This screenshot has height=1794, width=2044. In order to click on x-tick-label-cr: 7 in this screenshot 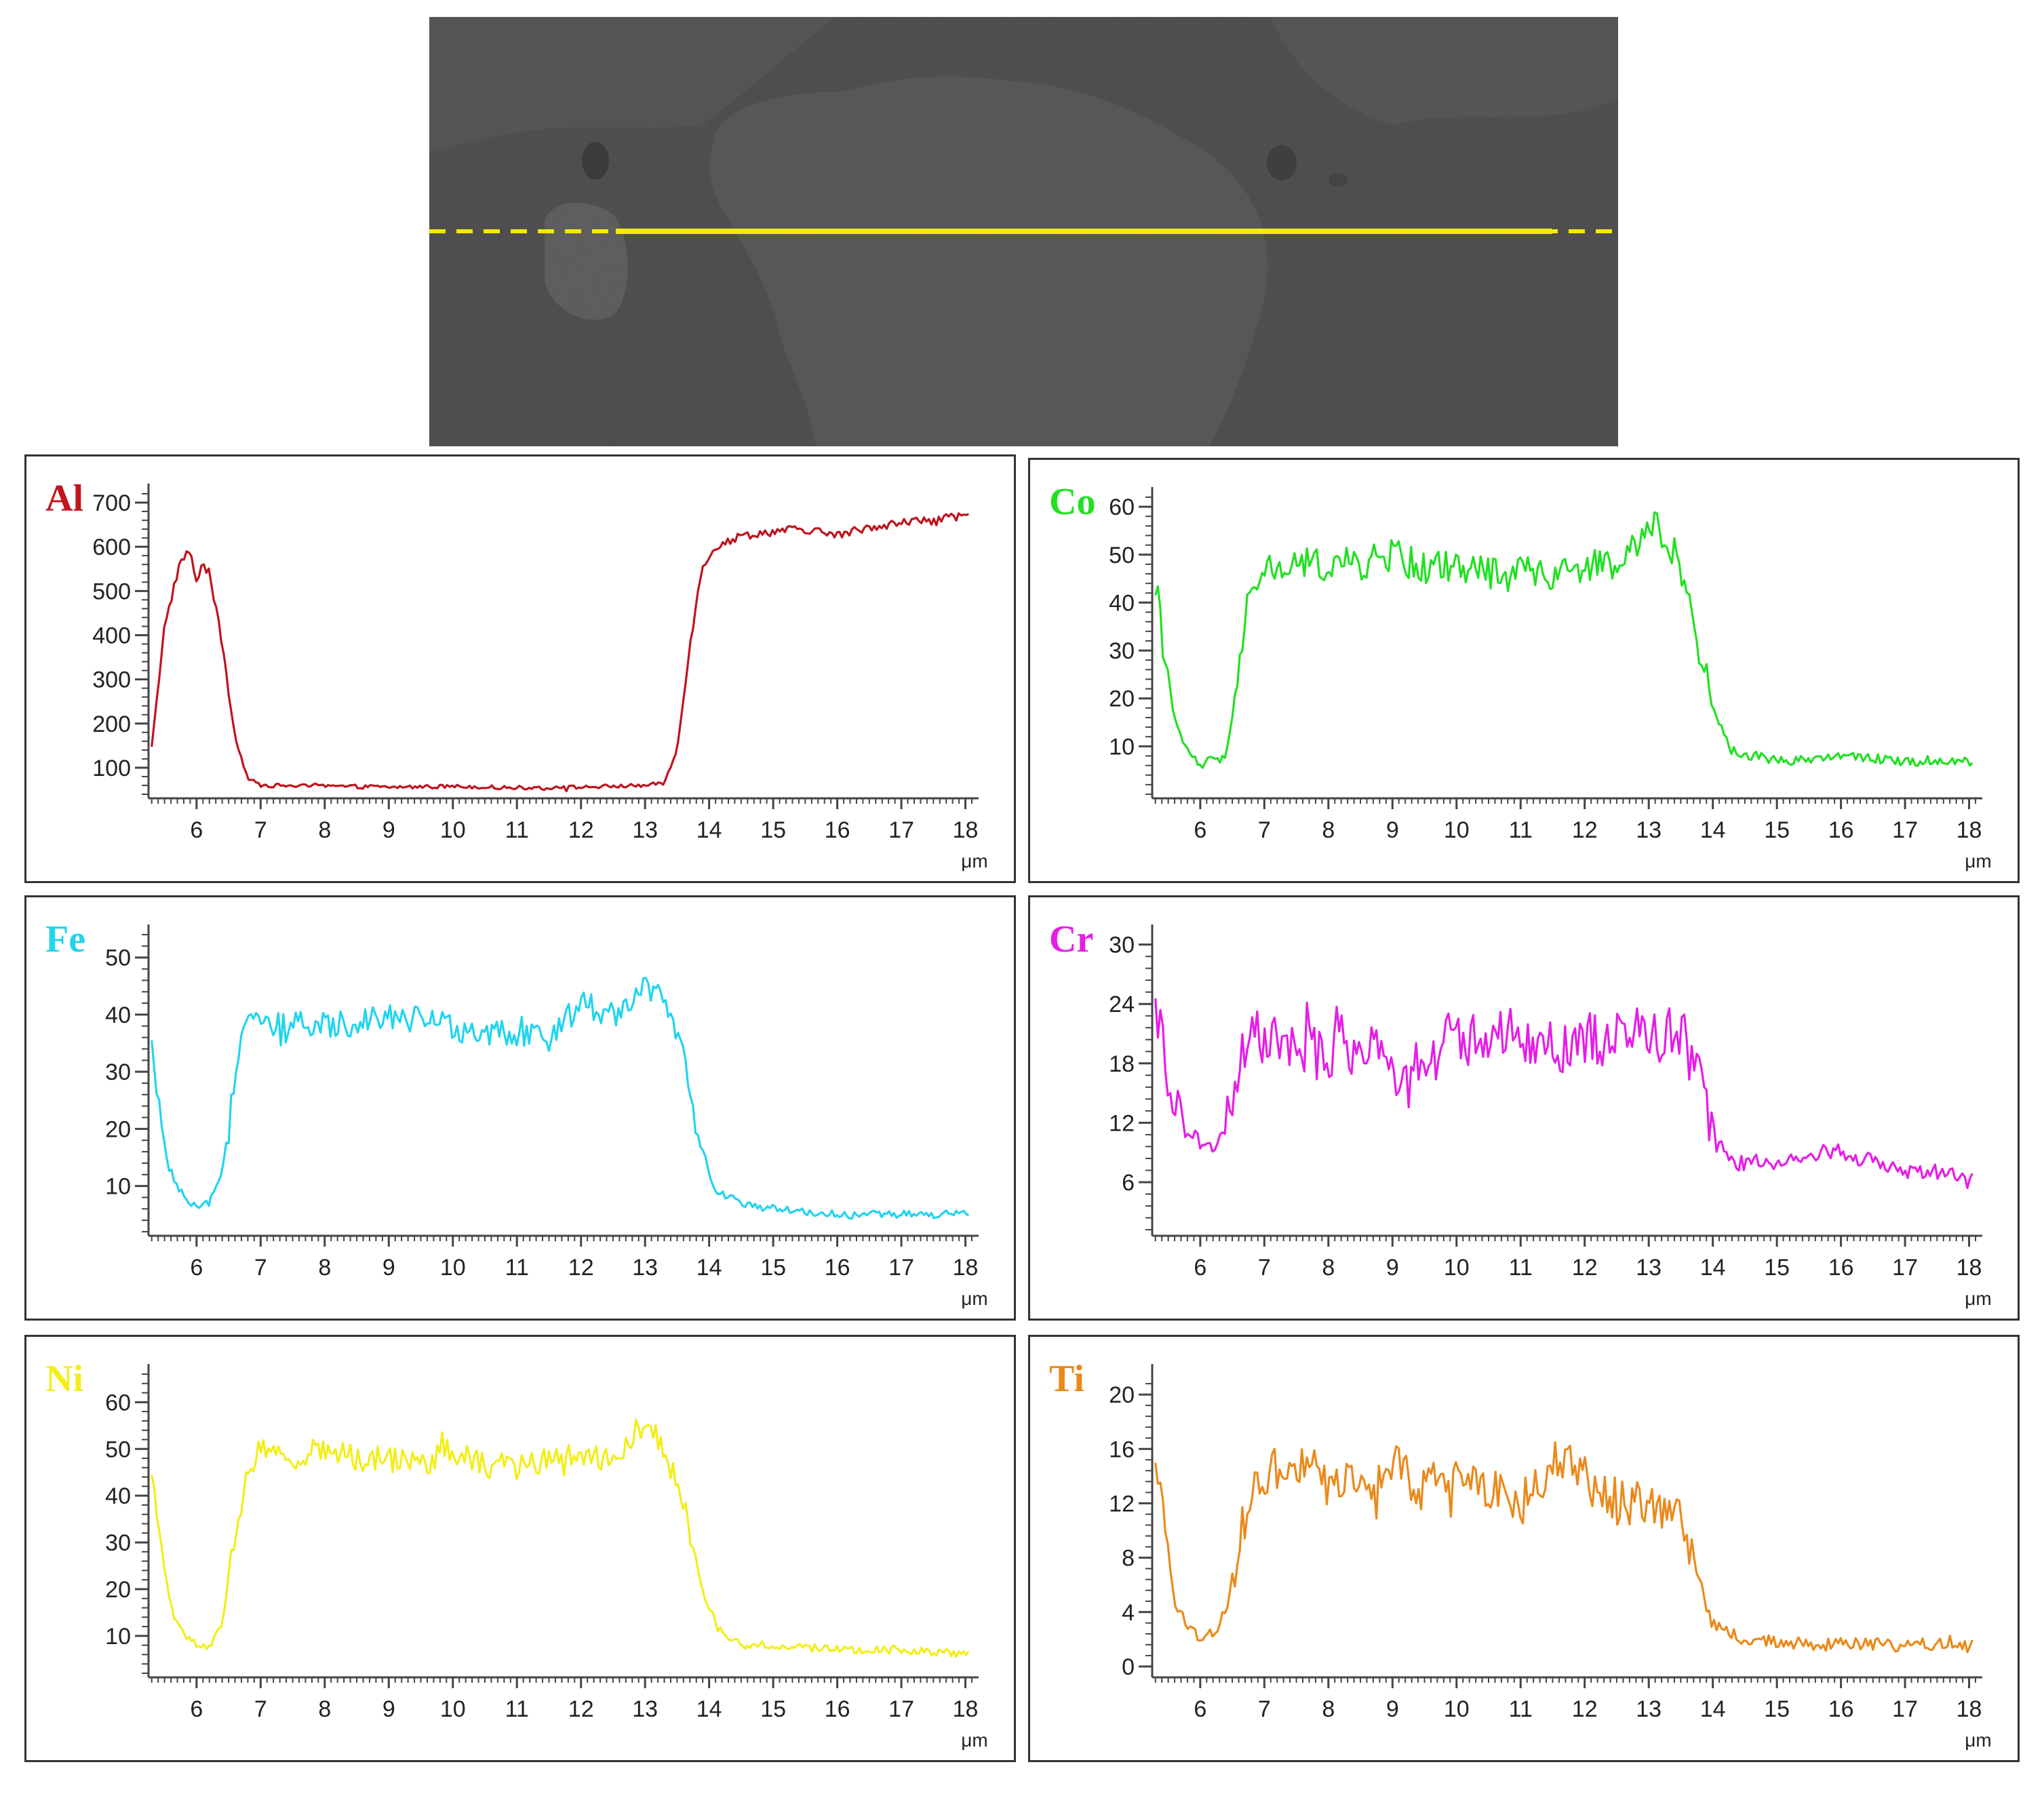, I will do `click(1264, 1268)`.